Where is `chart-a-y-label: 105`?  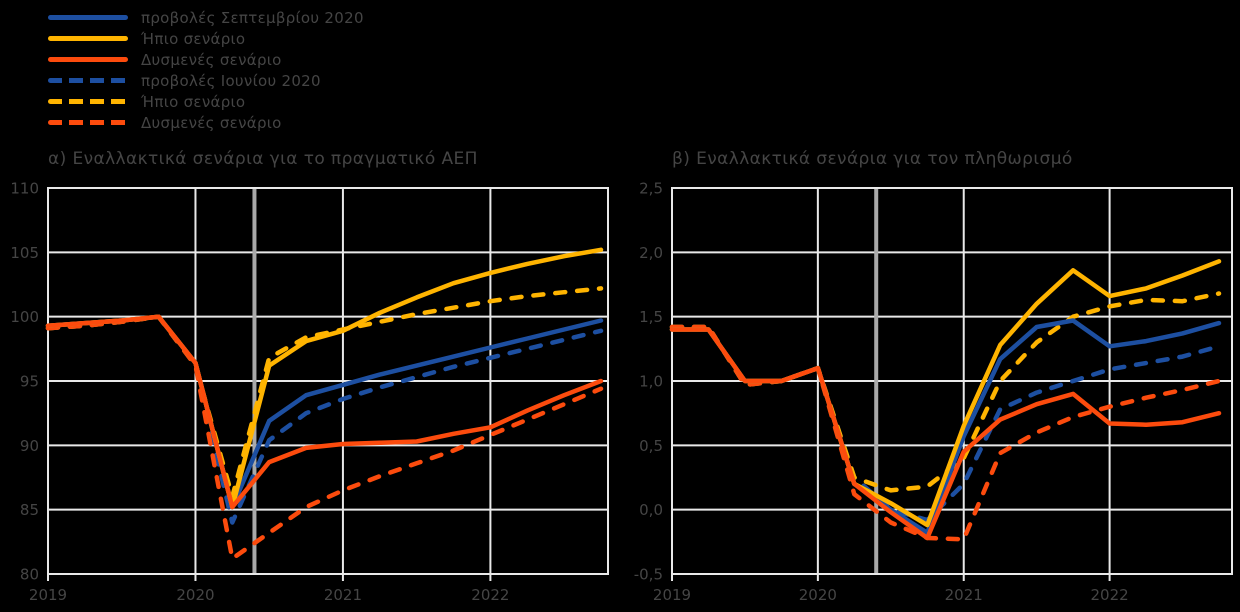
chart-a-y-label: 105 is located at coordinates (24, 253).